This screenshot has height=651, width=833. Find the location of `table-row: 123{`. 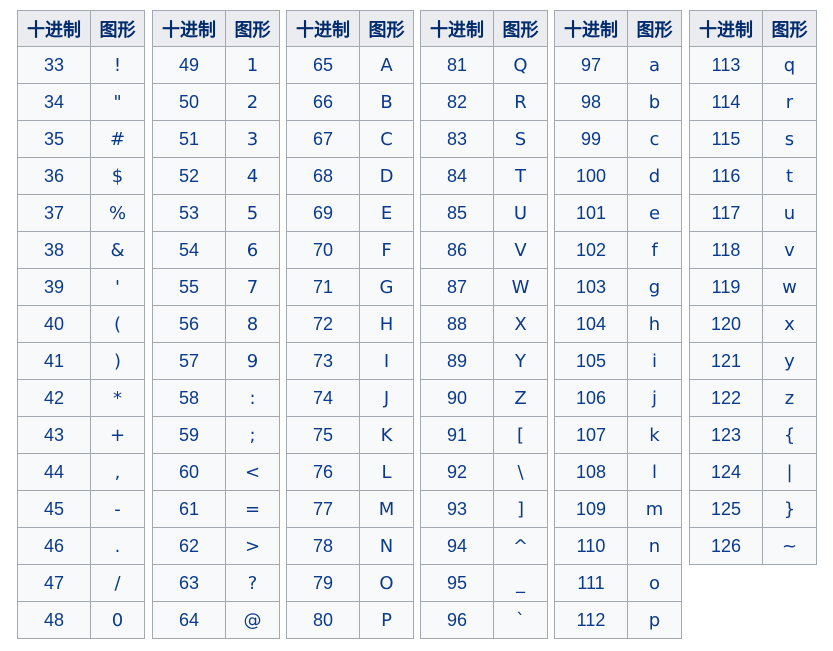

table-row: 123{ is located at coordinates (753, 435).